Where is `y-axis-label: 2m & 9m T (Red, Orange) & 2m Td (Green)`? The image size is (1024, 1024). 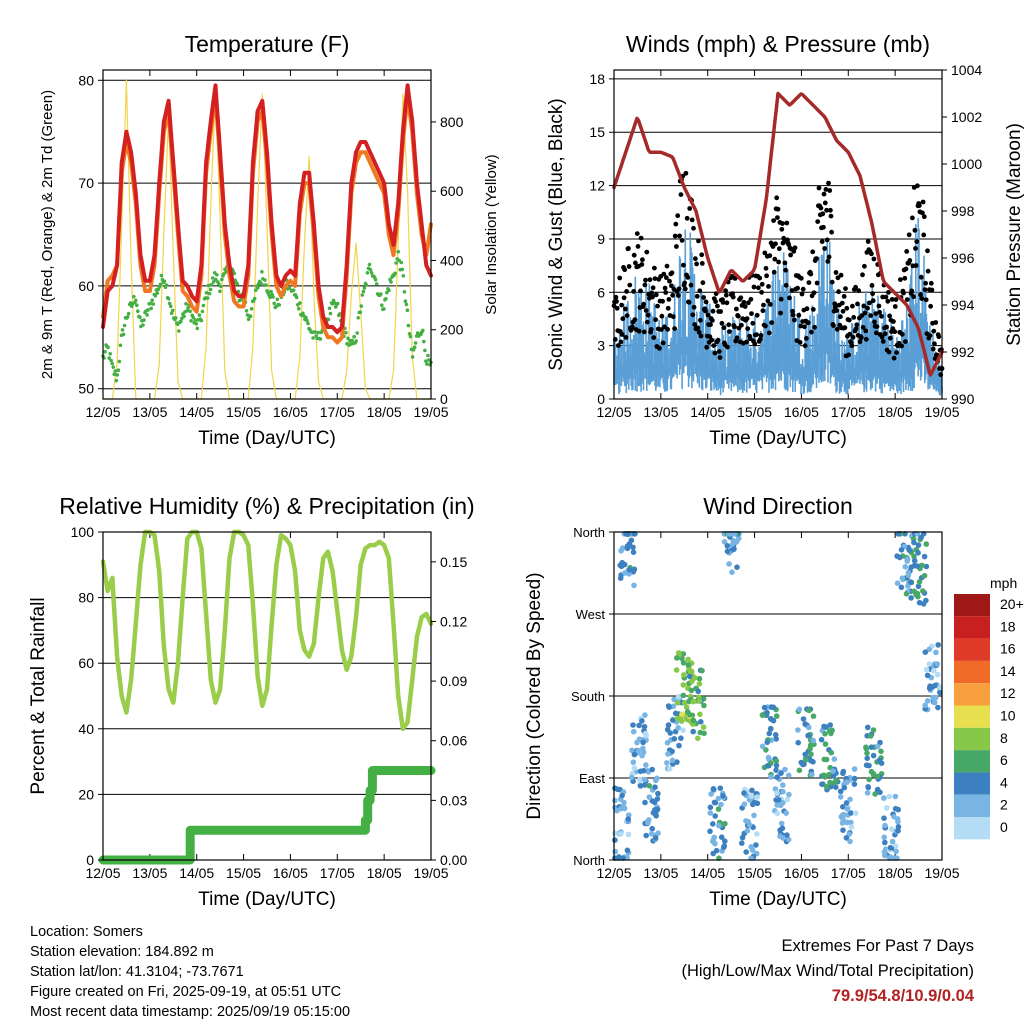
y-axis-label: 2m & 9m T (Red, Orange) & 2m Td (Green) is located at coordinates (47, 234).